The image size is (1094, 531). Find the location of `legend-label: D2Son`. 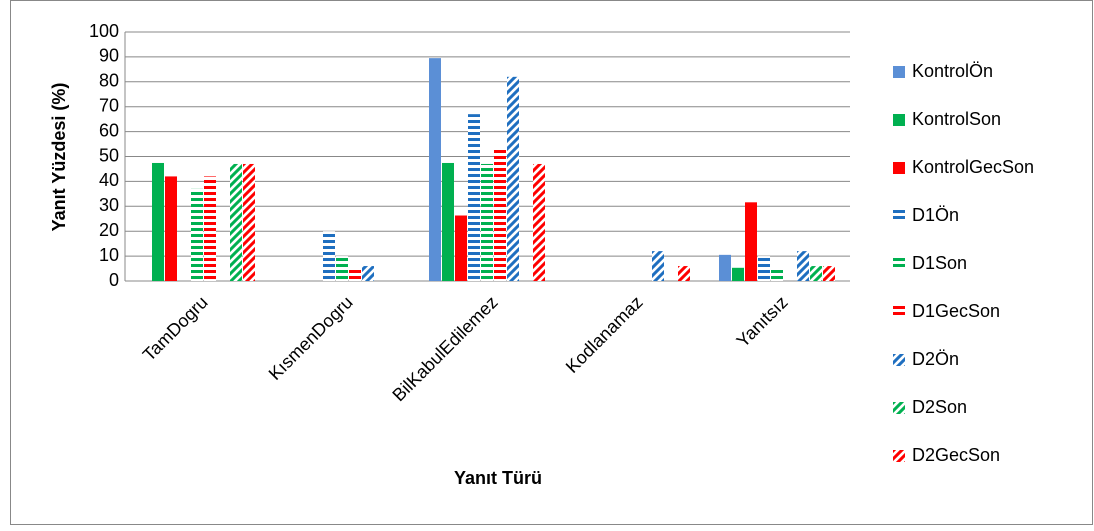

legend-label: D2Son is located at coordinates (939, 407).